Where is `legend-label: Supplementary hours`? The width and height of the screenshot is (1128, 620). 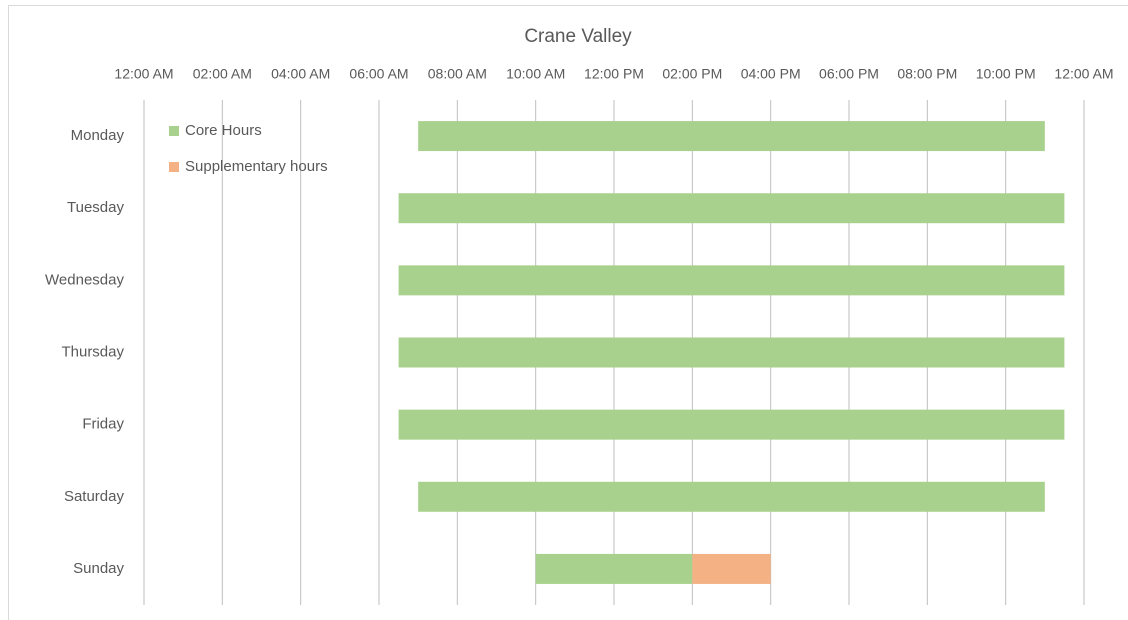
legend-label: Supplementary hours is located at coordinates (256, 166).